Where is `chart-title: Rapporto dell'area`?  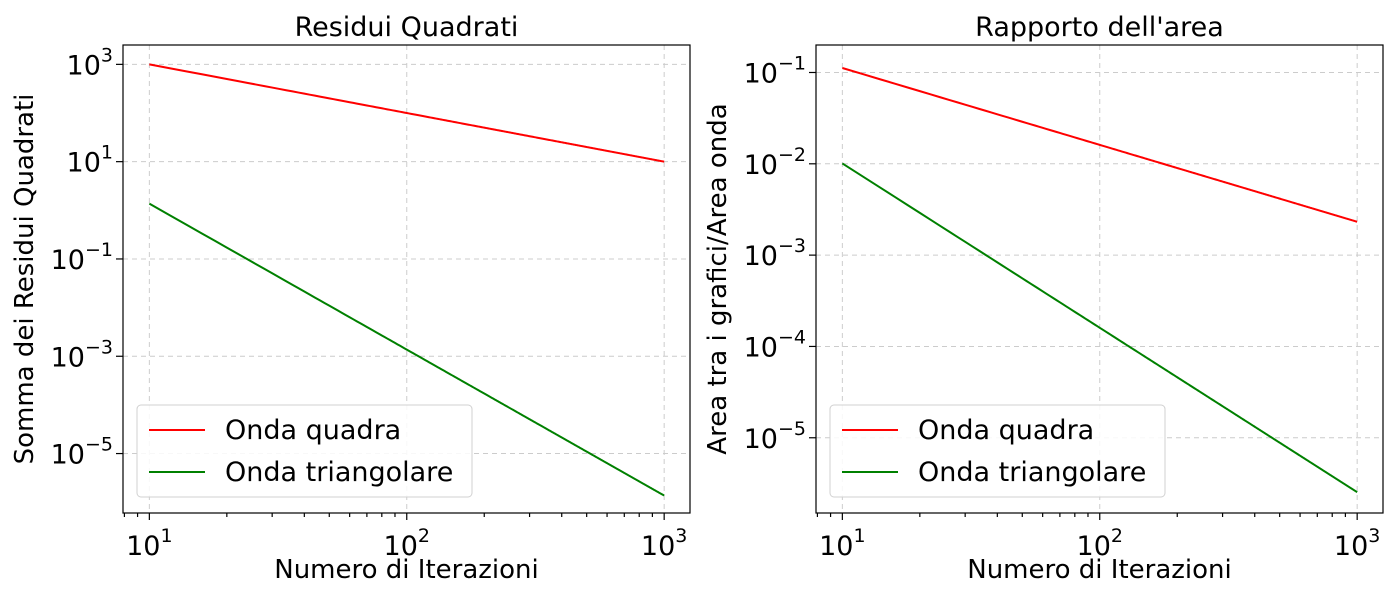 chart-title: Rapporto dell'area is located at coordinates (1099, 27).